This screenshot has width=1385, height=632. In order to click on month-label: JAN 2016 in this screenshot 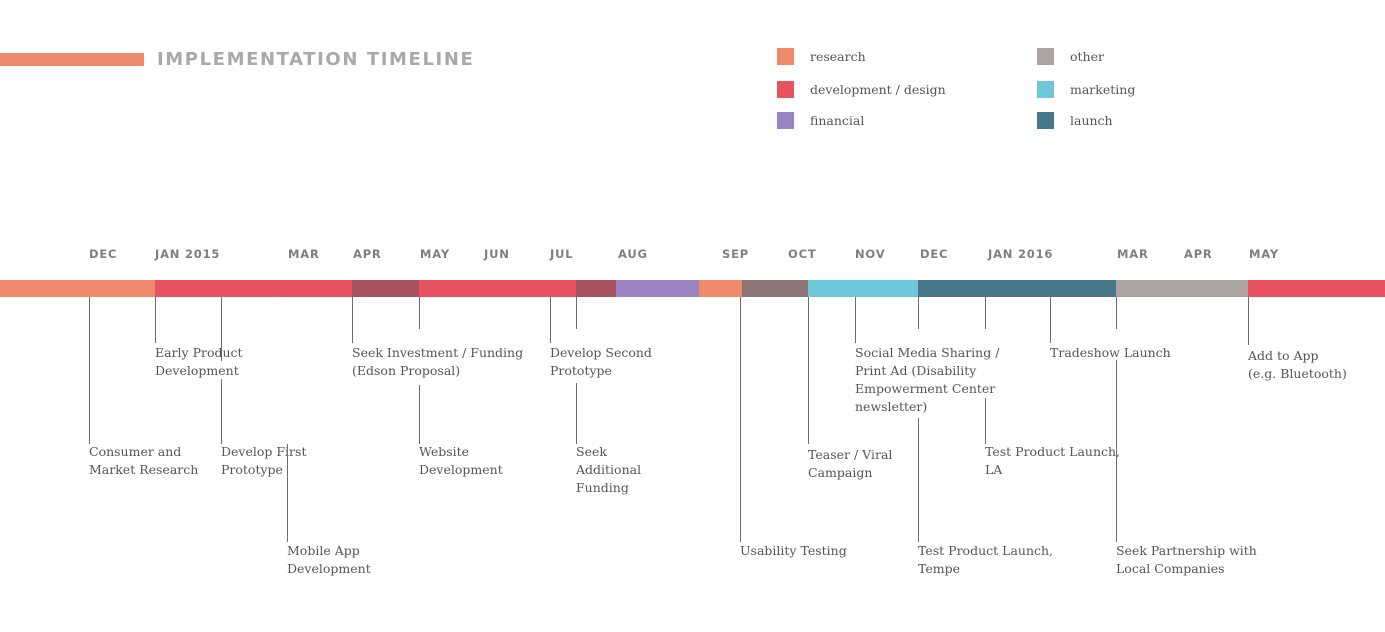, I will do `click(1020, 254)`.